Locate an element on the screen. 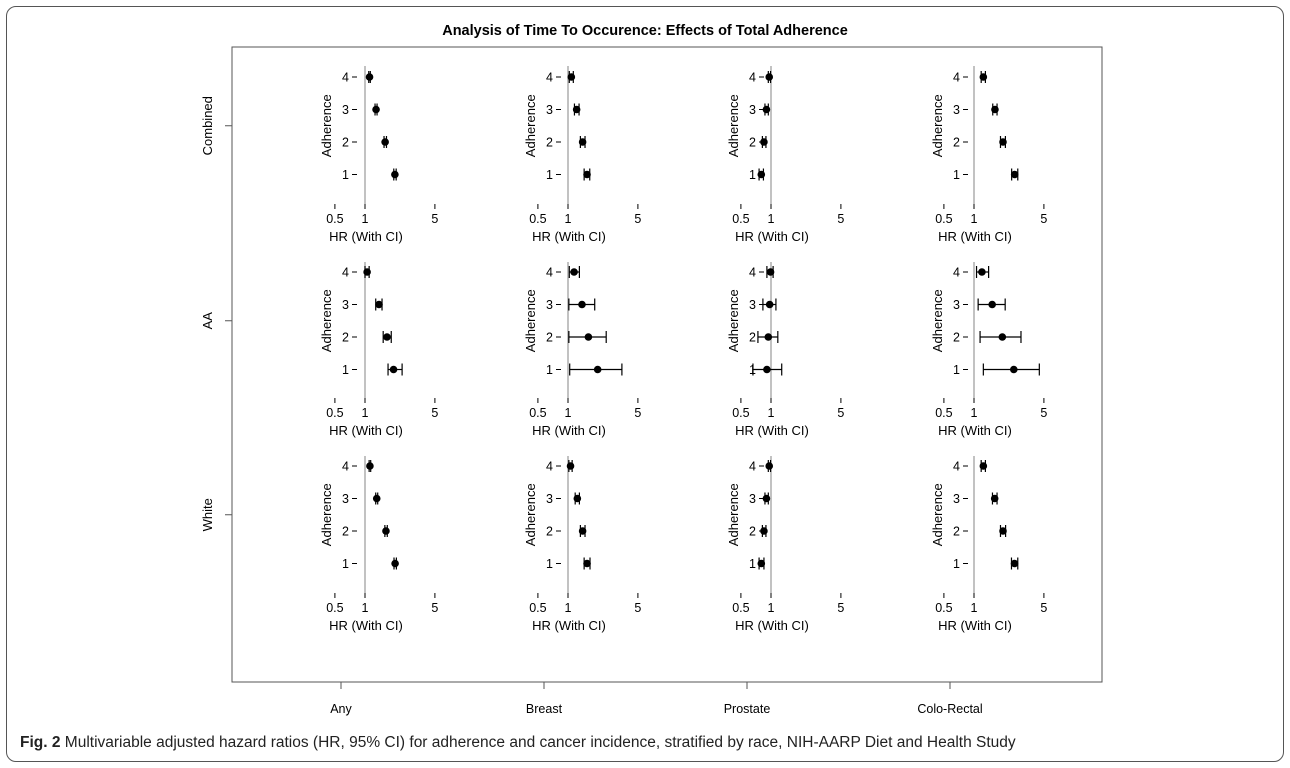  panel-aa-breast: 1 2 3 4 Adherence 0.5 1 5 HR (With CI) is located at coordinates (582, 350).